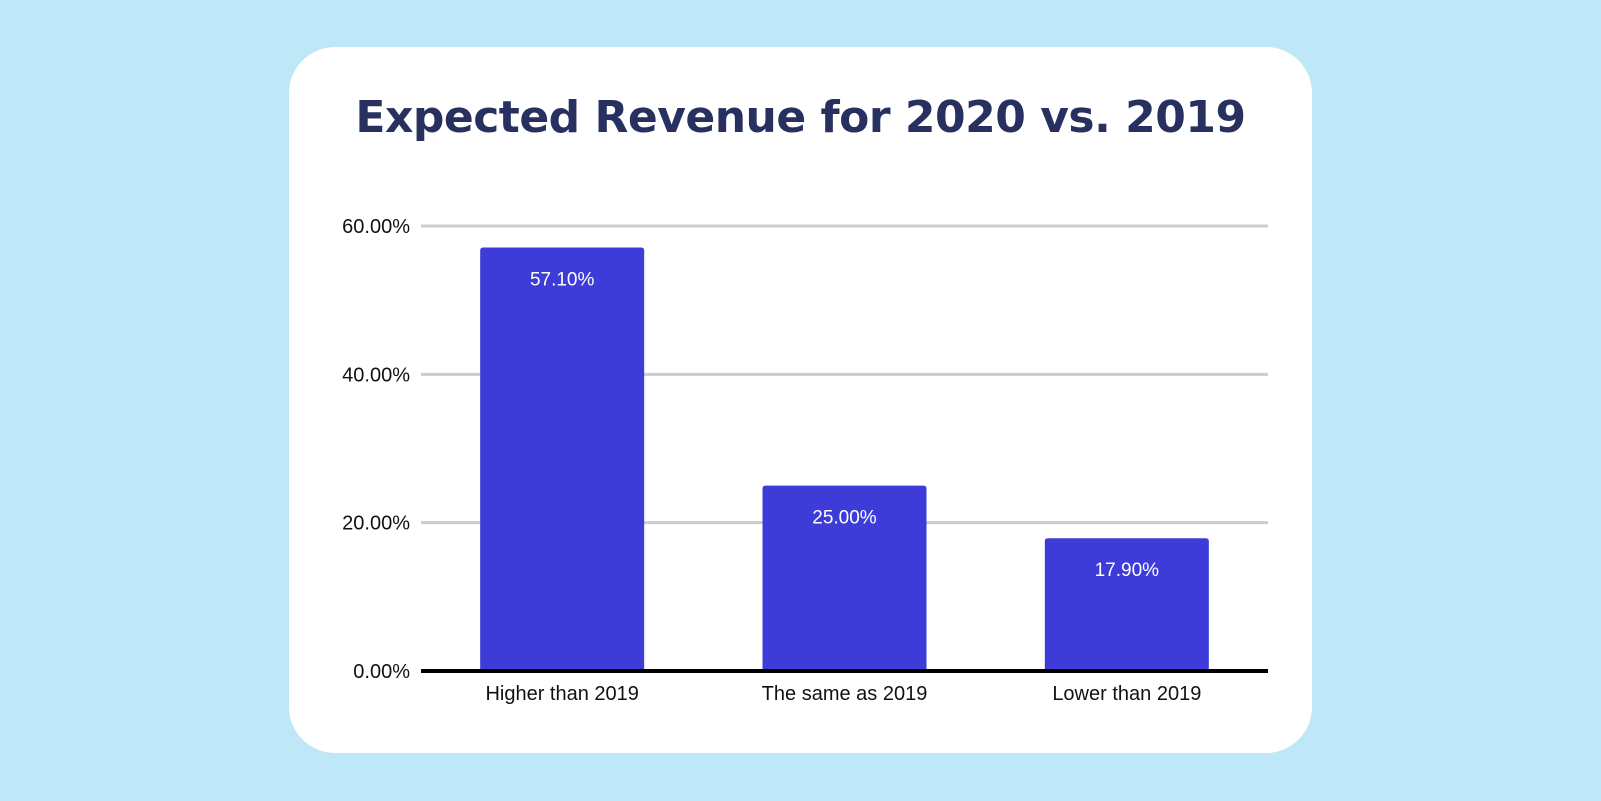 The height and width of the screenshot is (801, 1601). I want to click on chart-title: Expected Revenue for 2020 vs. 2019, so click(800, 117).